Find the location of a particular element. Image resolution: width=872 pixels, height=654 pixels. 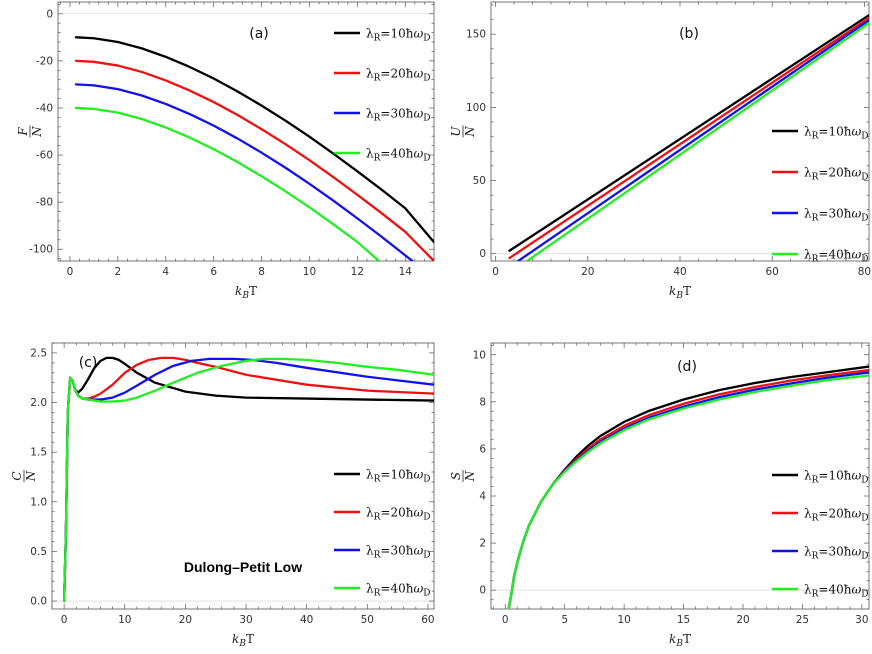

x-tick-label: 50 is located at coordinates (367, 620).